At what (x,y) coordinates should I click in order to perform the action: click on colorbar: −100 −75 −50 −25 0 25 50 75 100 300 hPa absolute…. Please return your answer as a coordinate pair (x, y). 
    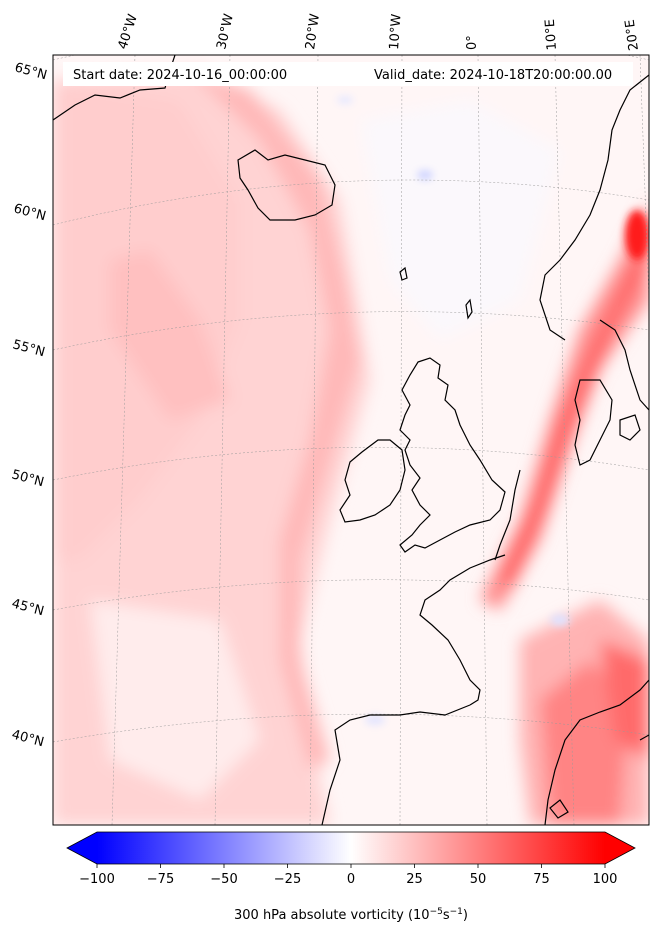
    Looking at the image, I should click on (351, 877).